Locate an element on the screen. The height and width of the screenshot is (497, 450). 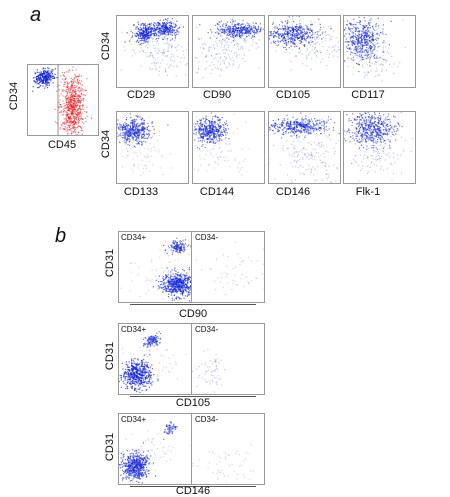
b-x-label-cd105: CD105 is located at coordinates (193, 403).